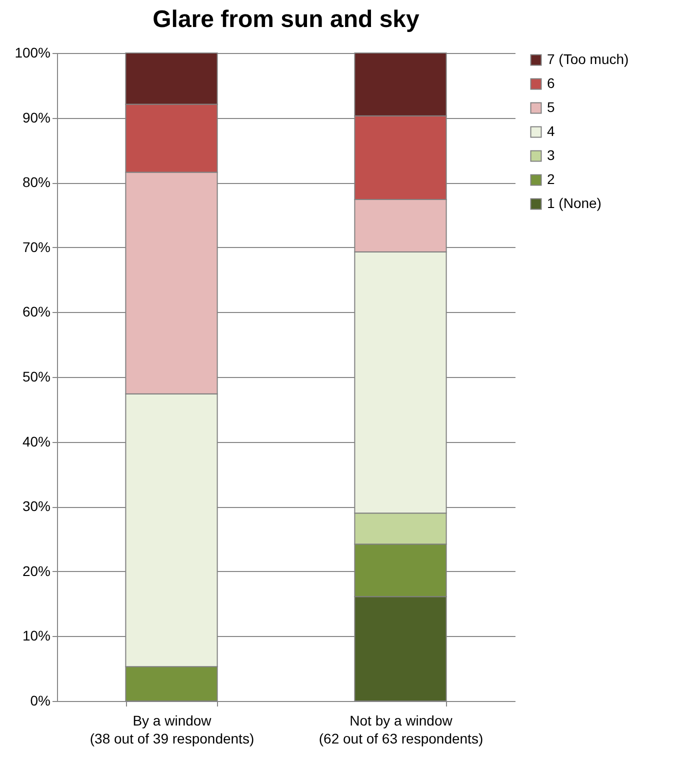  What do you see at coordinates (551, 107) in the screenshot?
I see `legend-label: 5` at bounding box center [551, 107].